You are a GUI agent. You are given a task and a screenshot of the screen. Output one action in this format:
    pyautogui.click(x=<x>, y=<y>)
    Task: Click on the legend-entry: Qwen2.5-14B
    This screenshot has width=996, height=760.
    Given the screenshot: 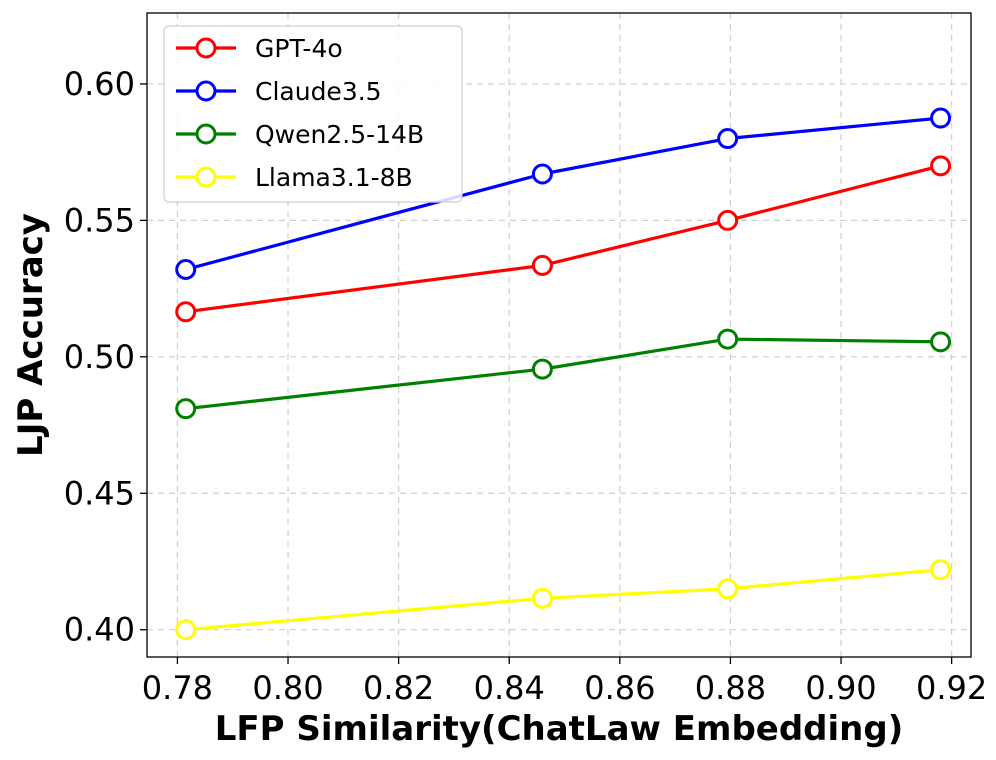 What is the action you would take?
    pyautogui.click(x=300, y=134)
    